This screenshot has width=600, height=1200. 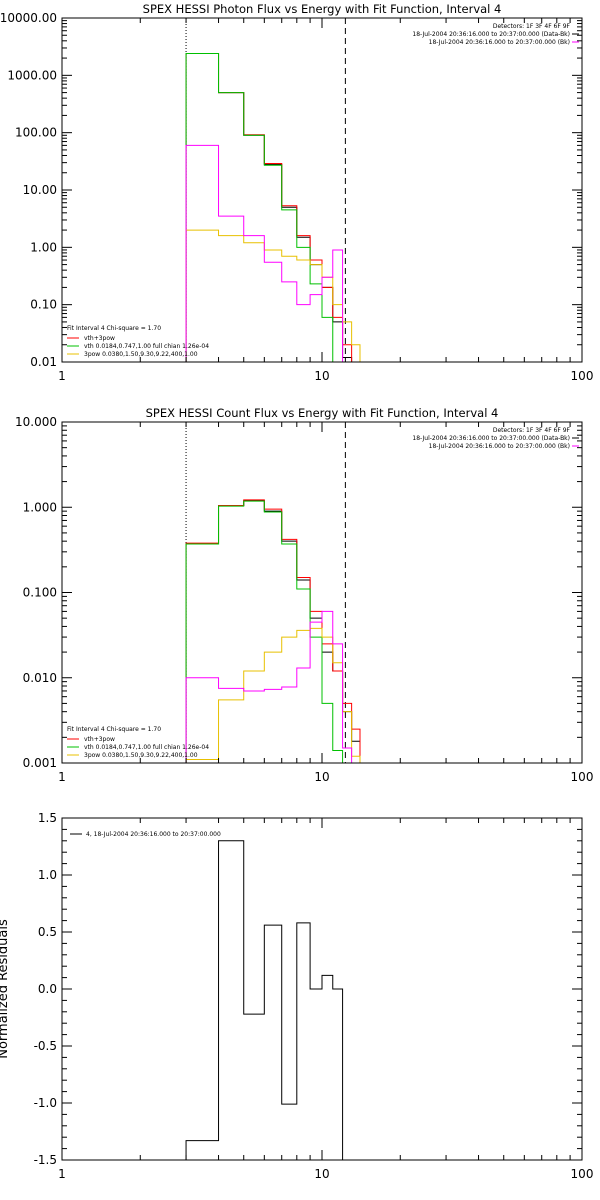 What do you see at coordinates (40, 678) in the screenshot?
I see `y-tick-label: 0.010` at bounding box center [40, 678].